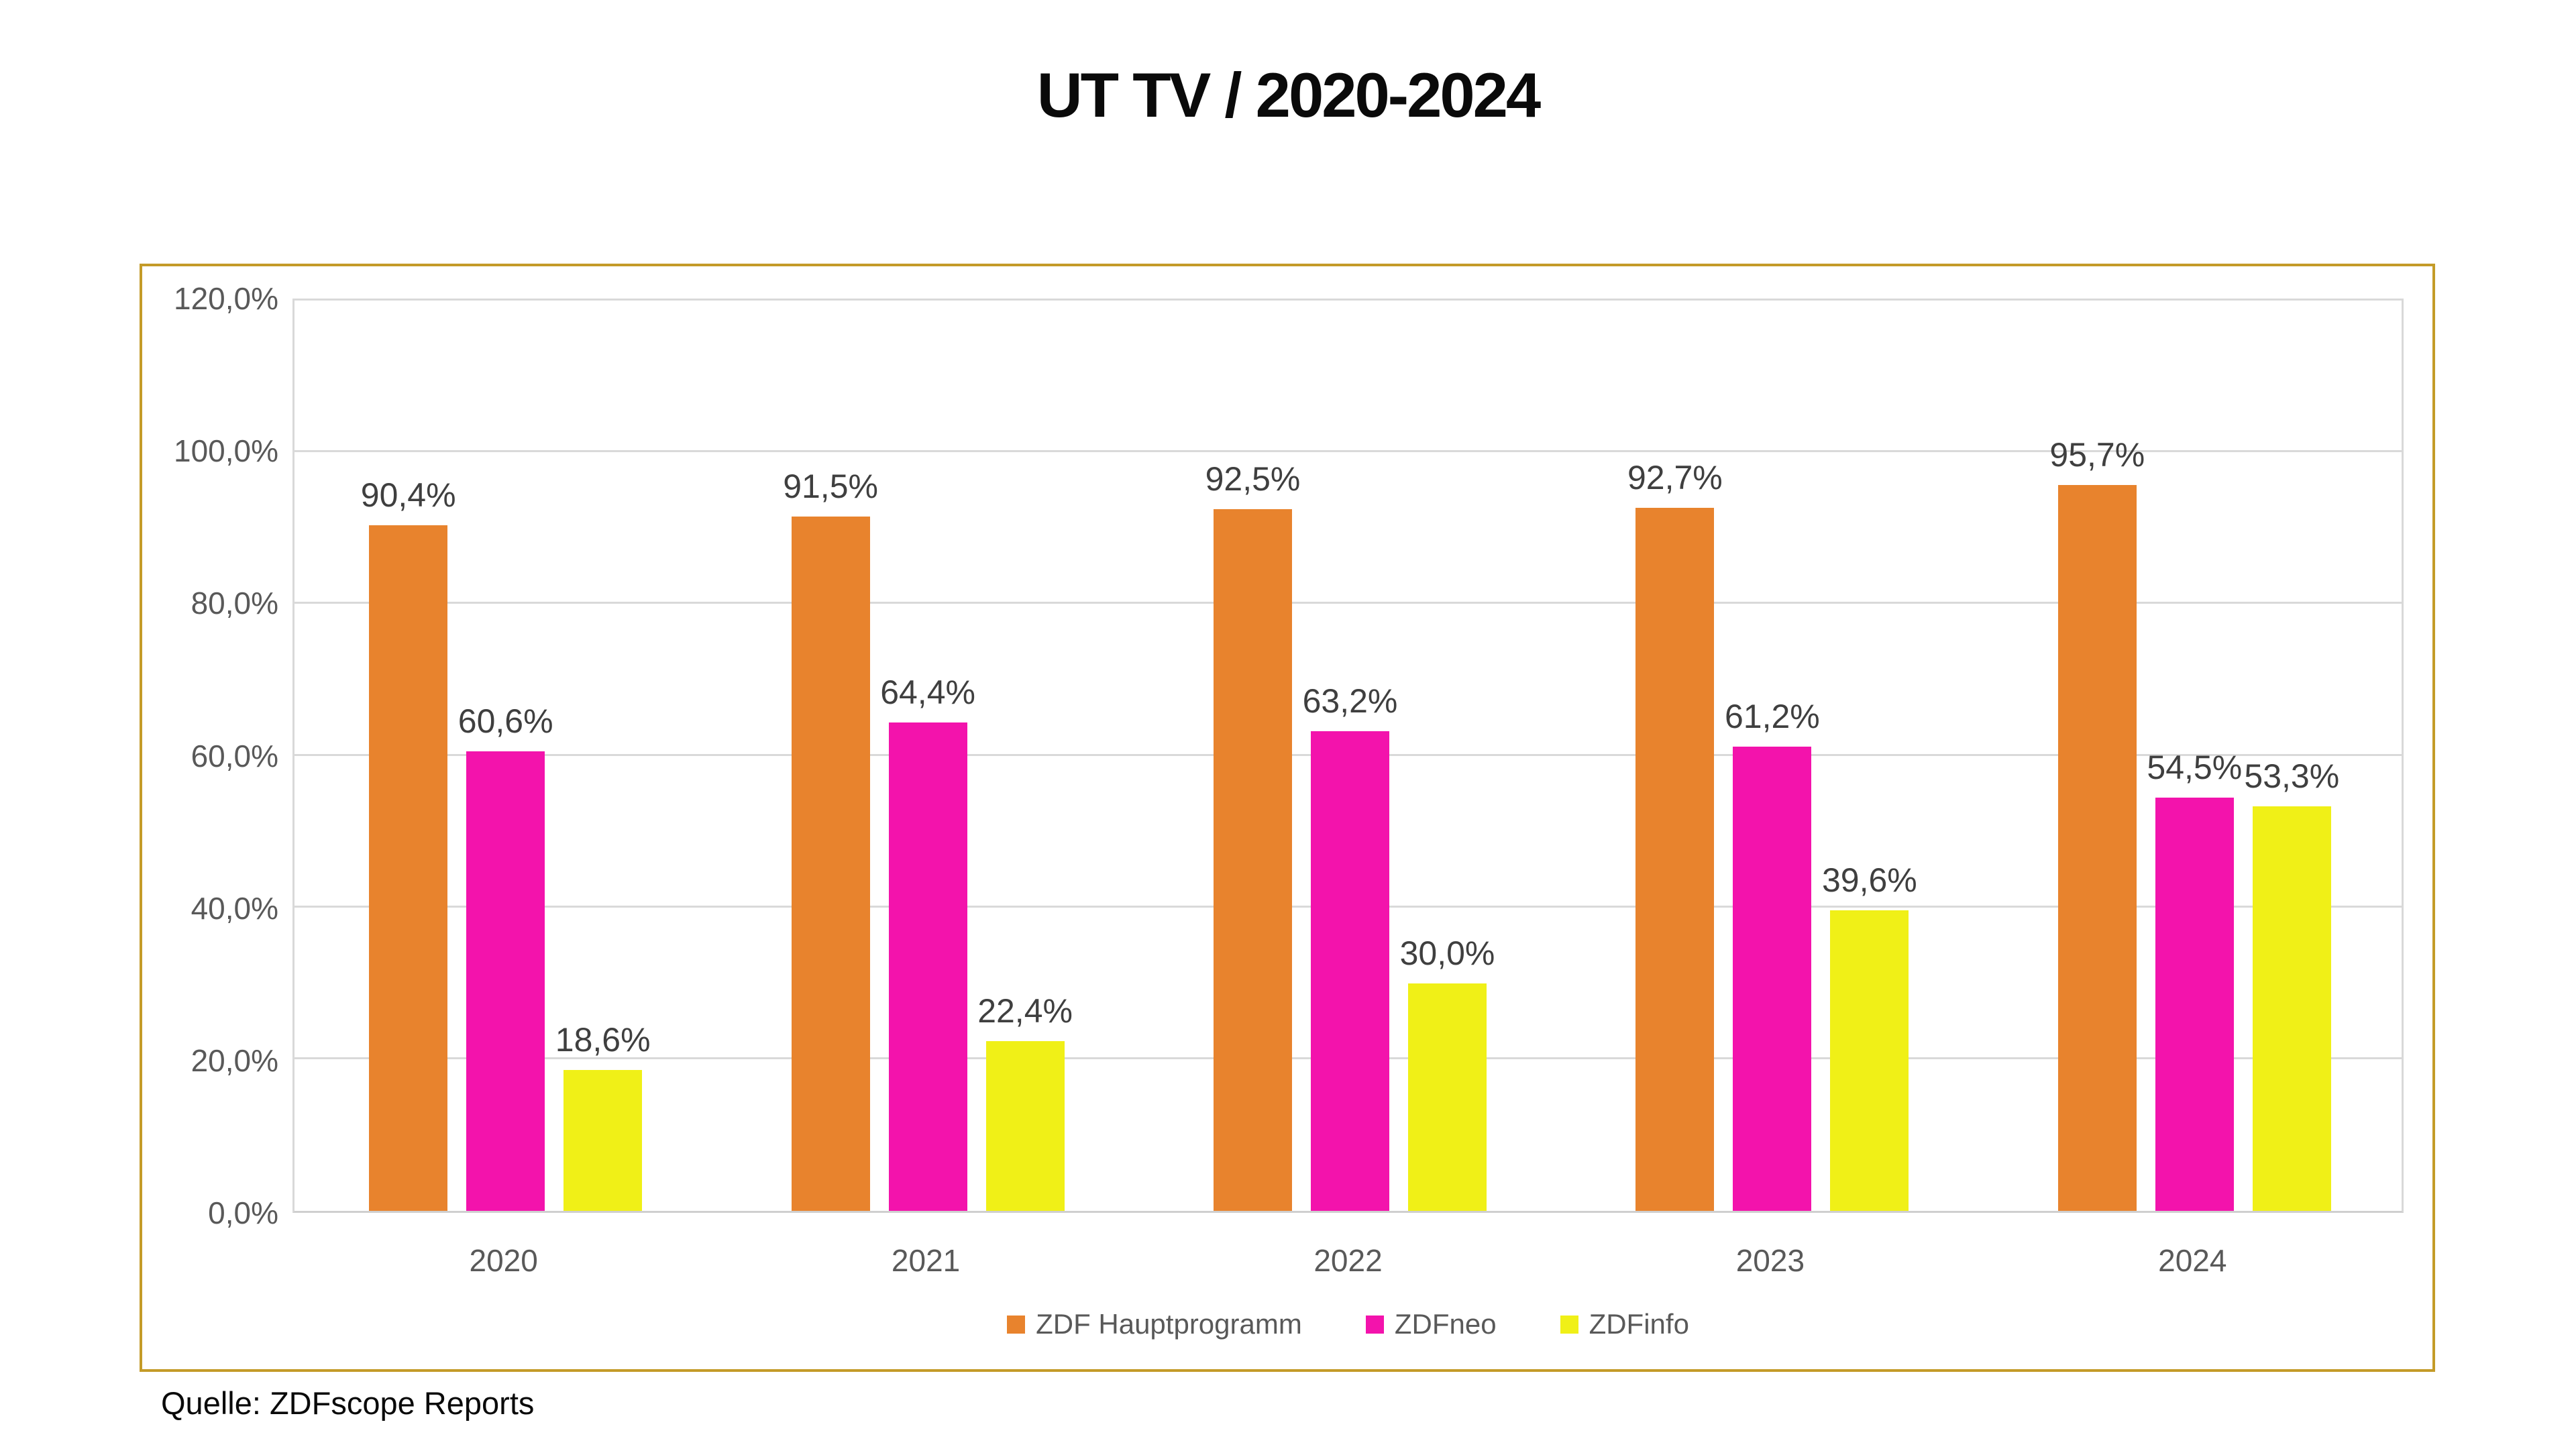  Describe the element at coordinates (1770, 1260) in the screenshot. I see `x-tick-label-2023: 2023` at that location.